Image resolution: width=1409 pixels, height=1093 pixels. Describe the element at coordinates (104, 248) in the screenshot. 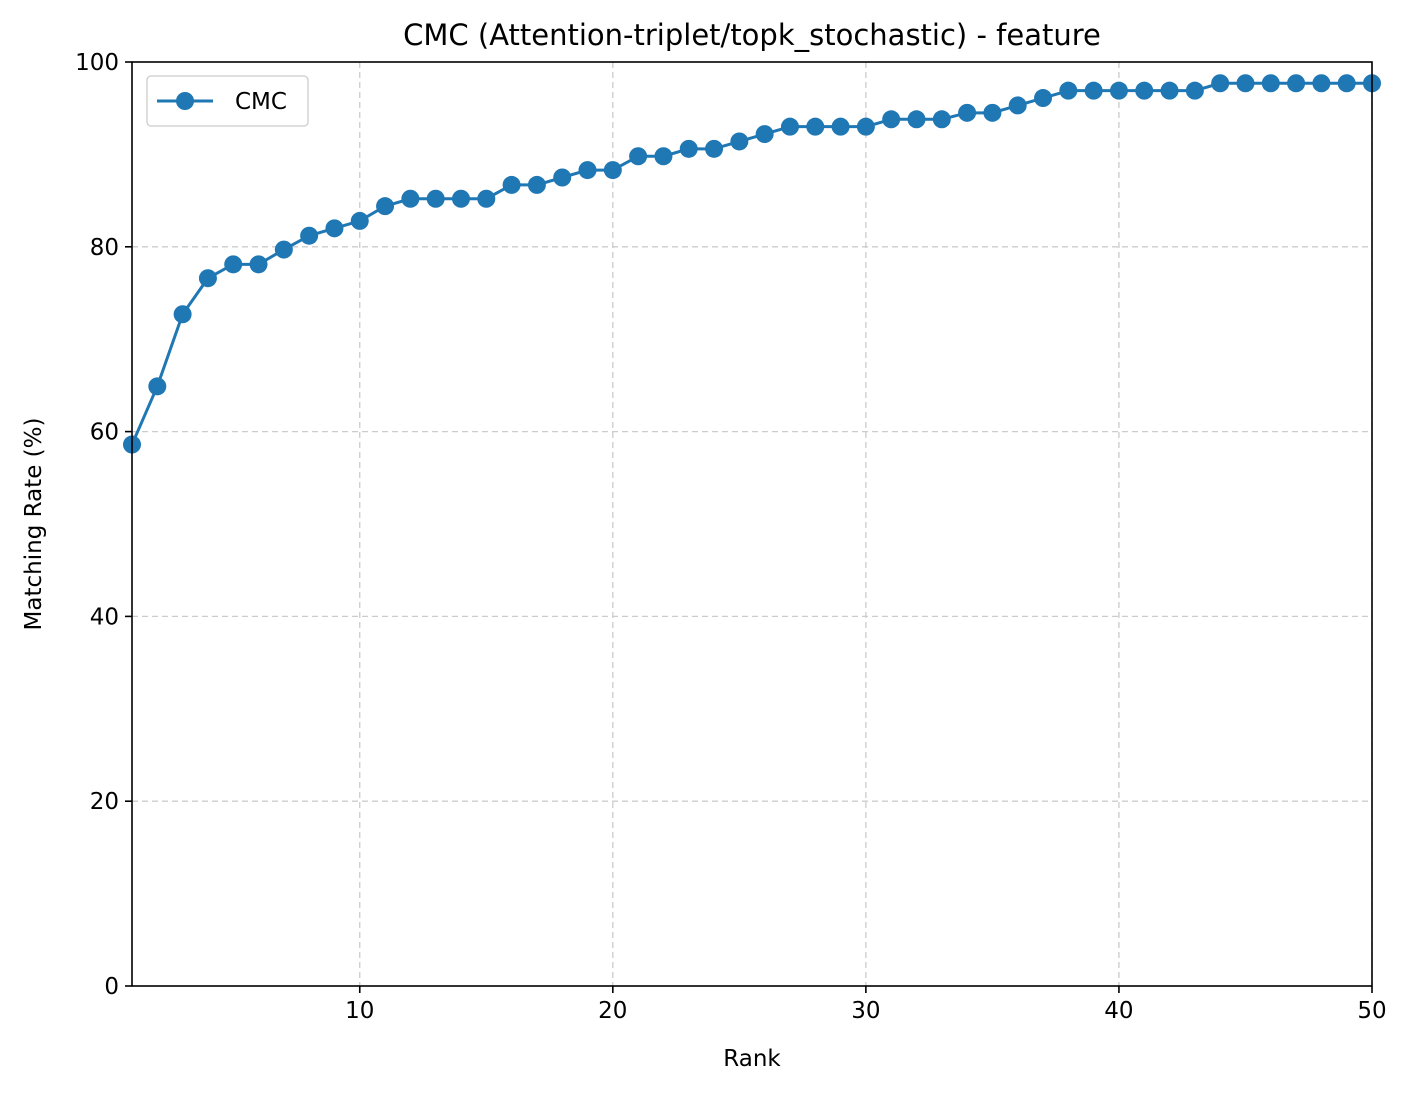

I see `y-tick-label: 80` at that location.